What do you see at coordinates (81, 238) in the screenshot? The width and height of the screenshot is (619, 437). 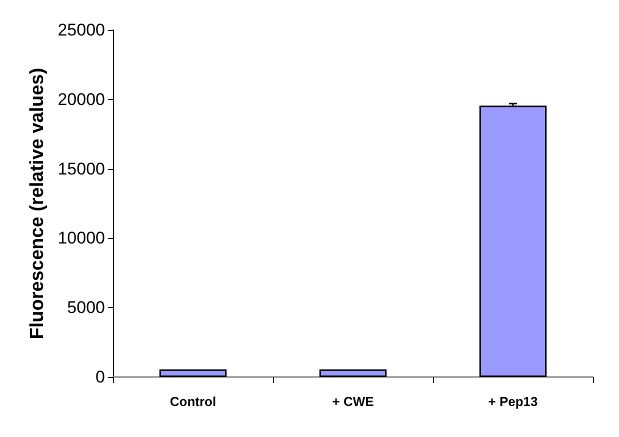 I see `y-tick-label: 10000` at bounding box center [81, 238].